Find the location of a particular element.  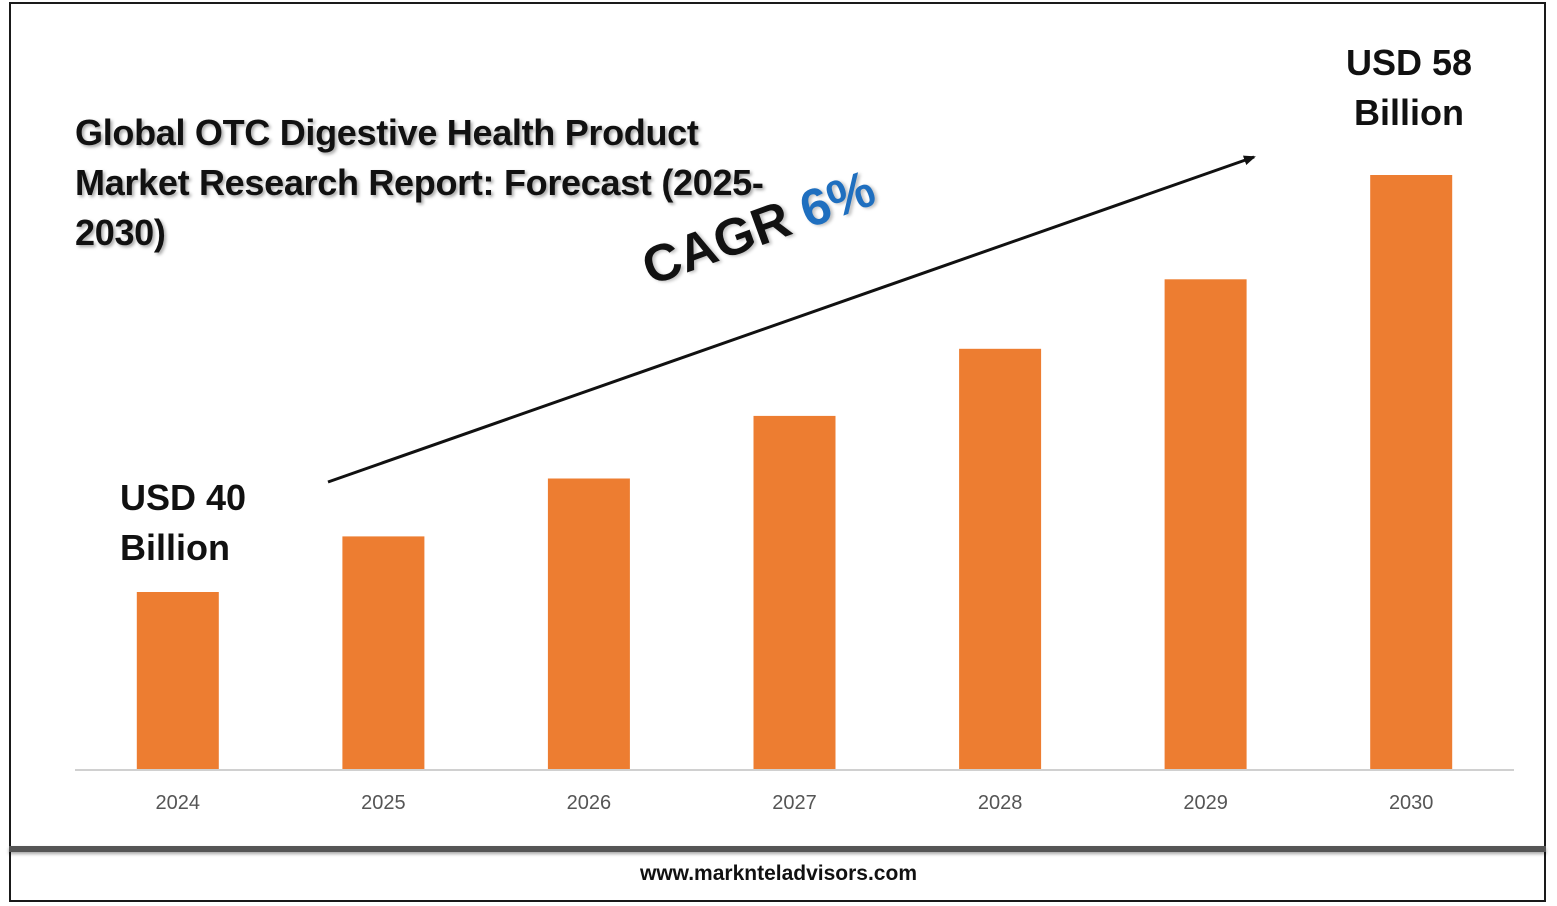

bar-2026 is located at coordinates (588, 624).